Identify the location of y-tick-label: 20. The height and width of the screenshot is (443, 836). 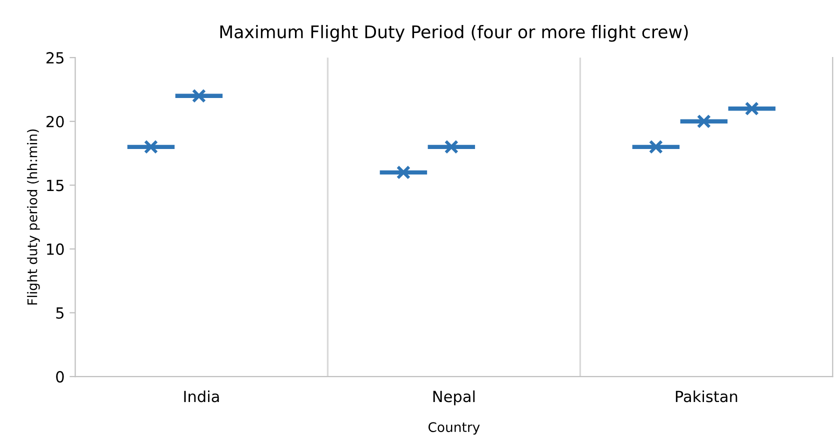
(55, 122).